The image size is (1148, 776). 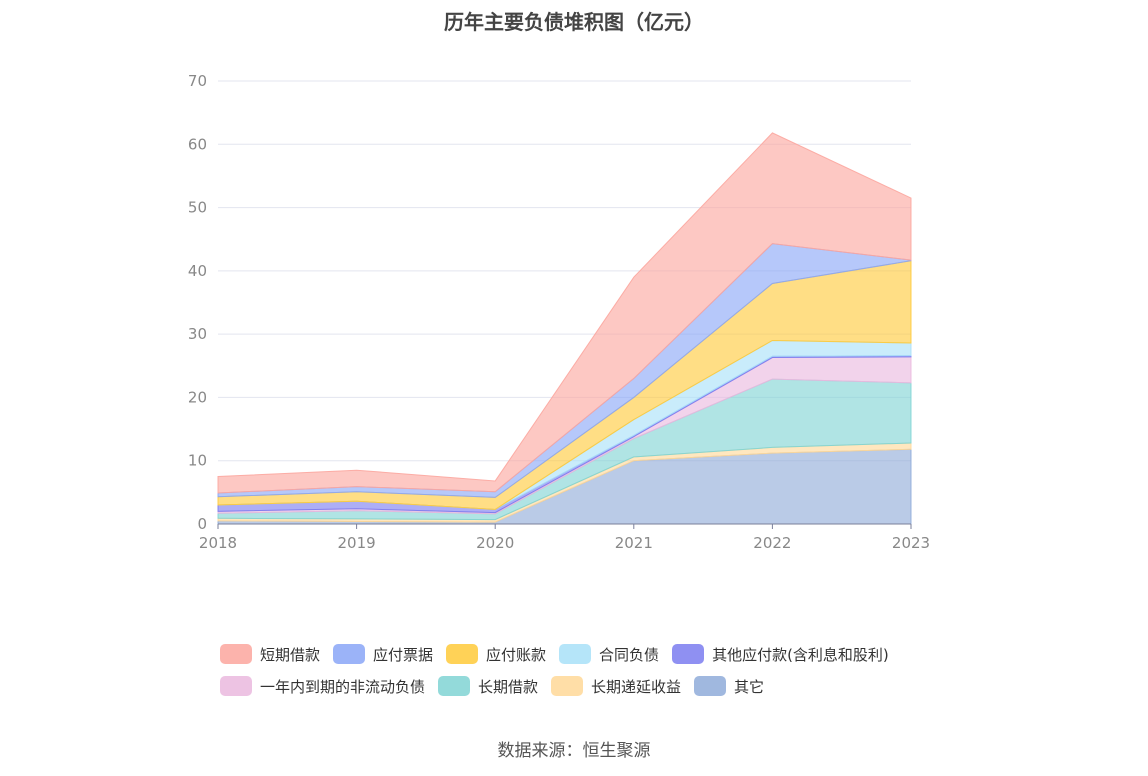 I want to click on legend-item: 长期递延收益, so click(x=616, y=686).